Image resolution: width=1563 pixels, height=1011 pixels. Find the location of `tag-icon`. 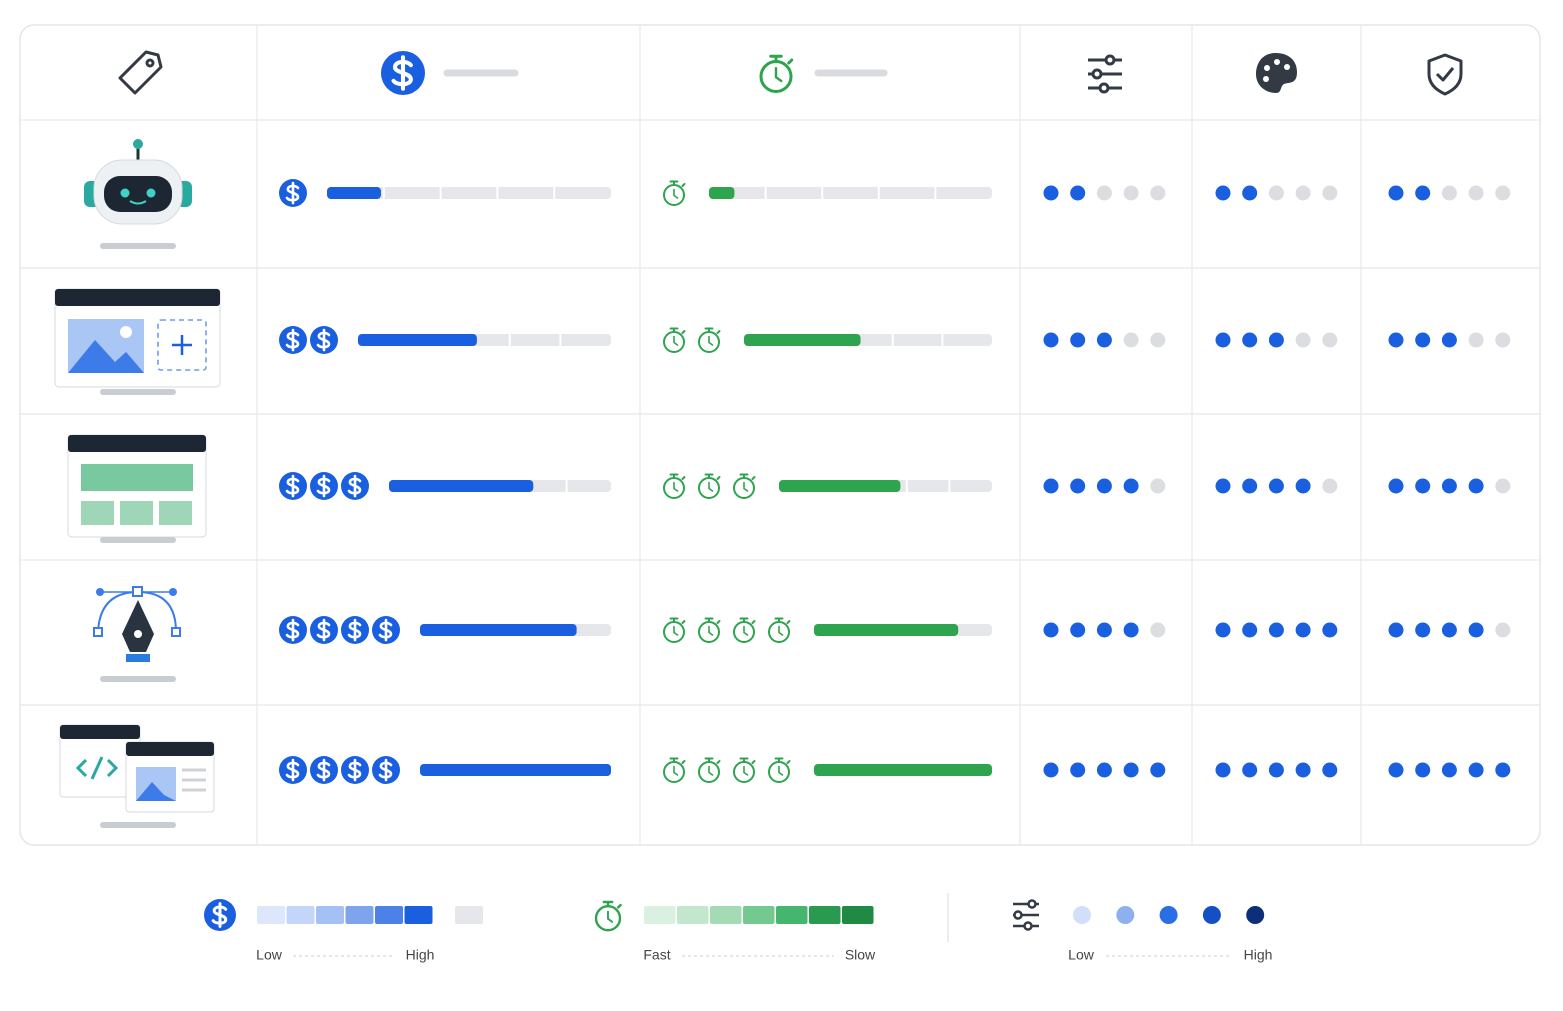

tag-icon is located at coordinates (140, 72).